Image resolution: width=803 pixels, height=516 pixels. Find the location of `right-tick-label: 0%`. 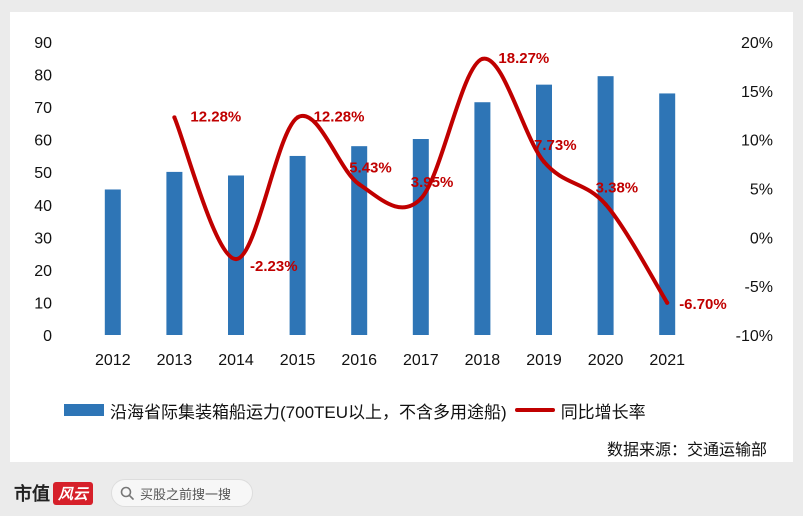

right-tick-label: 0% is located at coordinates (761, 238).